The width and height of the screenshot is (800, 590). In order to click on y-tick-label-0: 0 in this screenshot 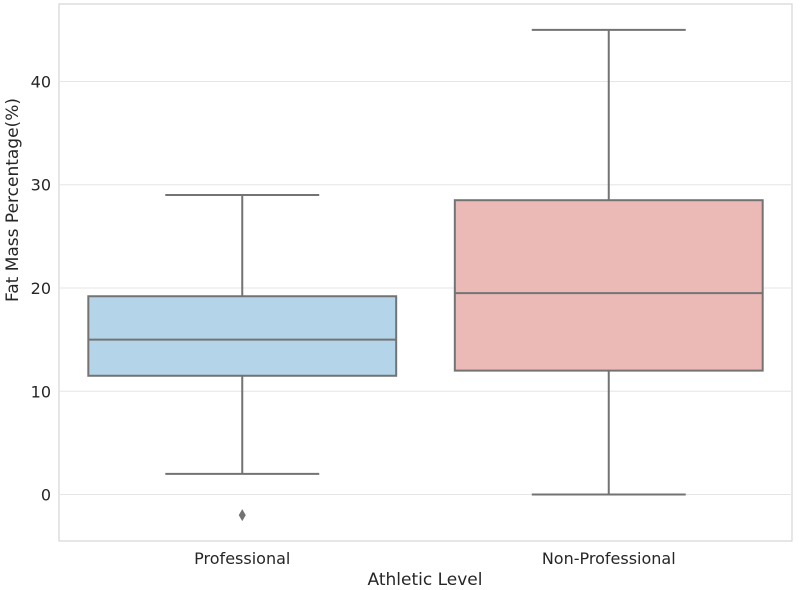, I will do `click(46, 495)`.